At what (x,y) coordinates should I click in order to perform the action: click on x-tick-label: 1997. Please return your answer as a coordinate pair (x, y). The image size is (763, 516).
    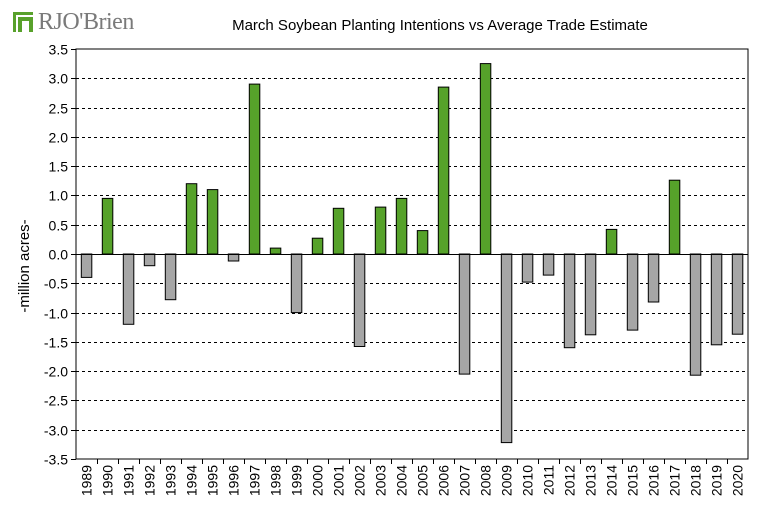
    Looking at the image, I should click on (255, 480).